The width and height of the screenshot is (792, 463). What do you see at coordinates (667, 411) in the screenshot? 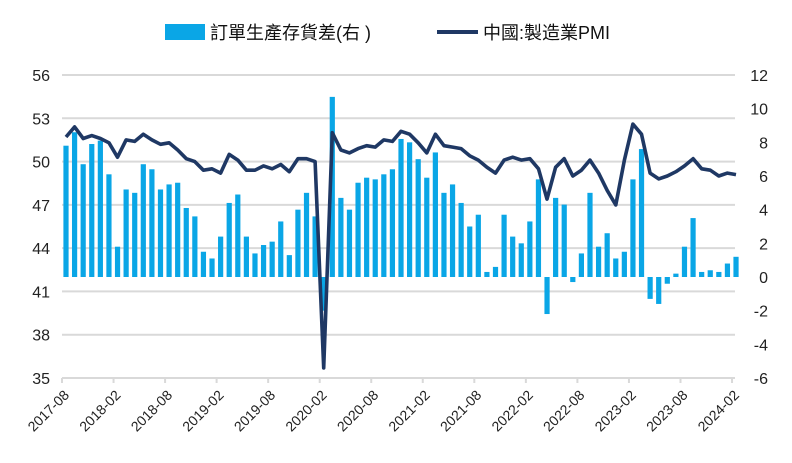
I see `x-tick-label: 2023-08` at bounding box center [667, 411].